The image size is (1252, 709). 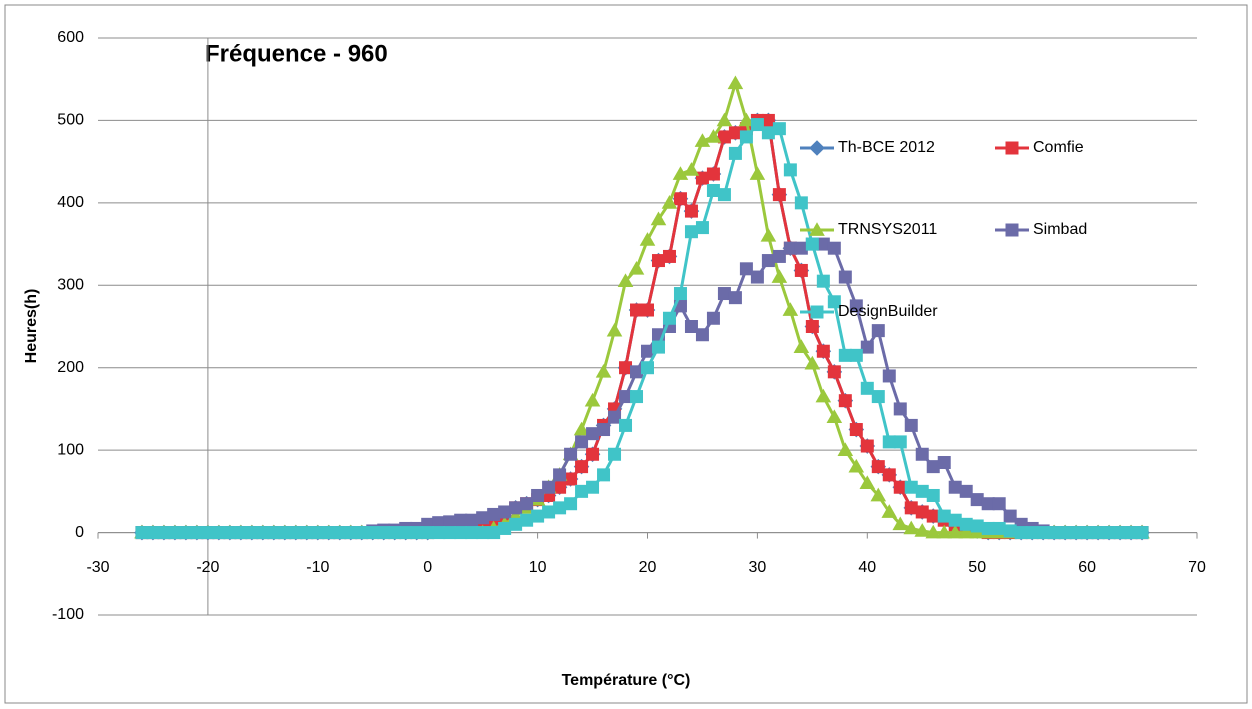 I want to click on x-tick-label: 30, so click(x=758, y=567).